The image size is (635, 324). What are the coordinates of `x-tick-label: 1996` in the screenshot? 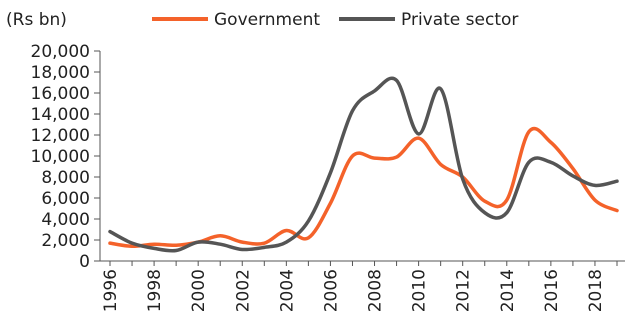 It's located at (111, 290).